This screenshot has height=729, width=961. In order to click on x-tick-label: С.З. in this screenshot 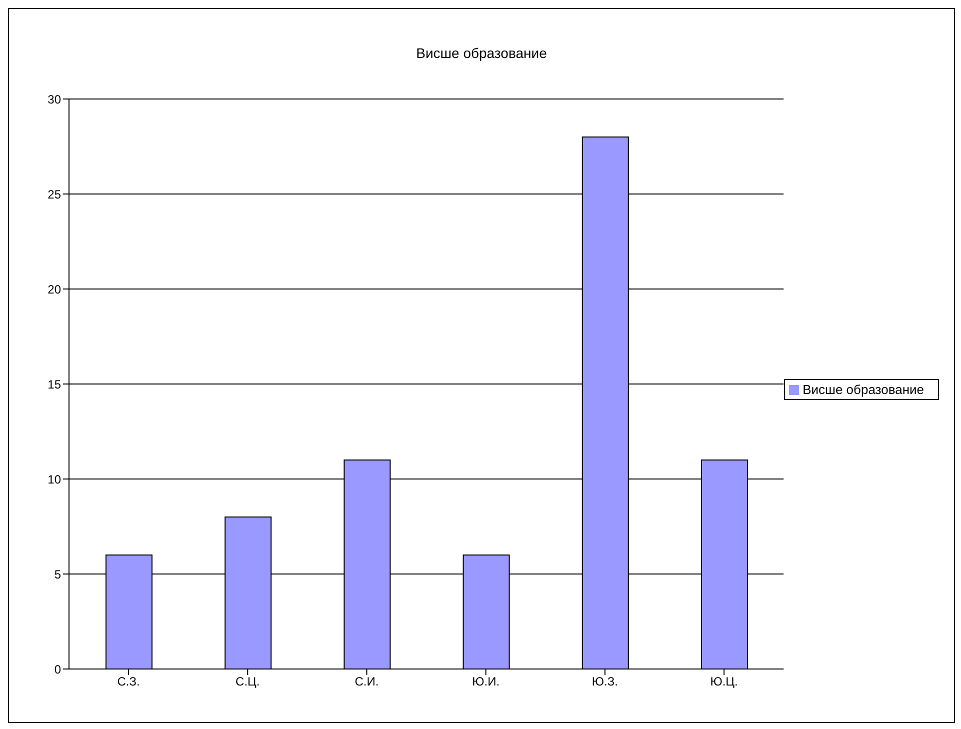, I will do `click(128, 681)`.